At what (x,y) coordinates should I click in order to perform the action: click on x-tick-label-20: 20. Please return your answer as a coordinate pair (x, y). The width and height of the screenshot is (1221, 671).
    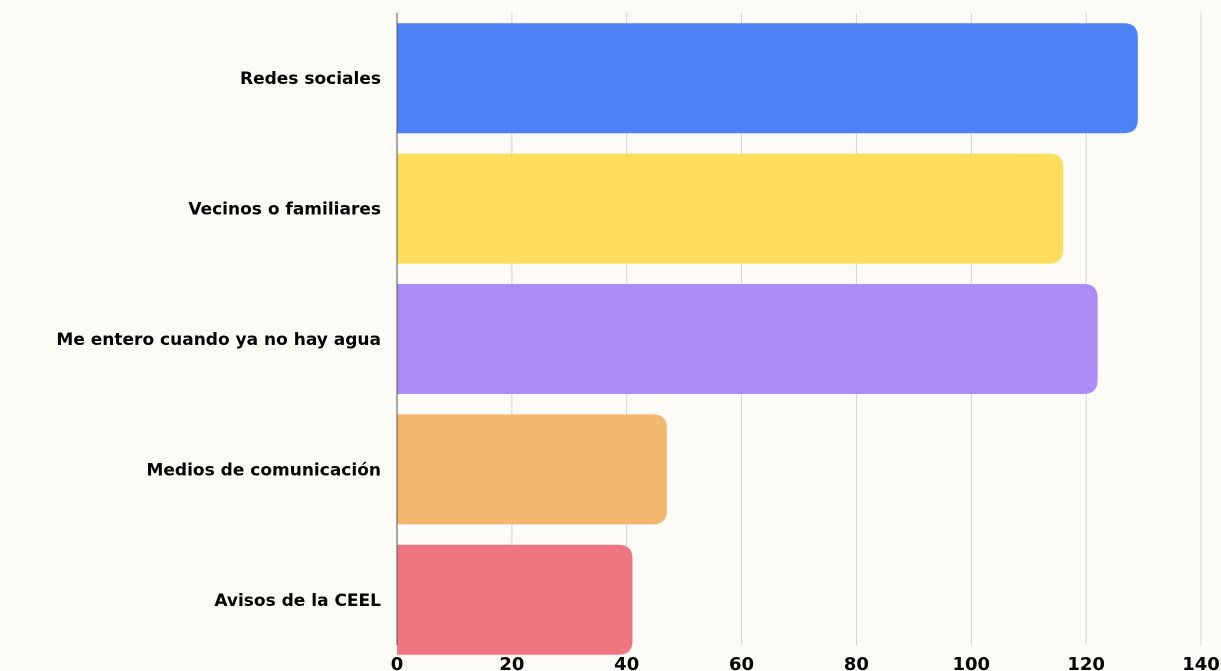
    Looking at the image, I should click on (511, 662).